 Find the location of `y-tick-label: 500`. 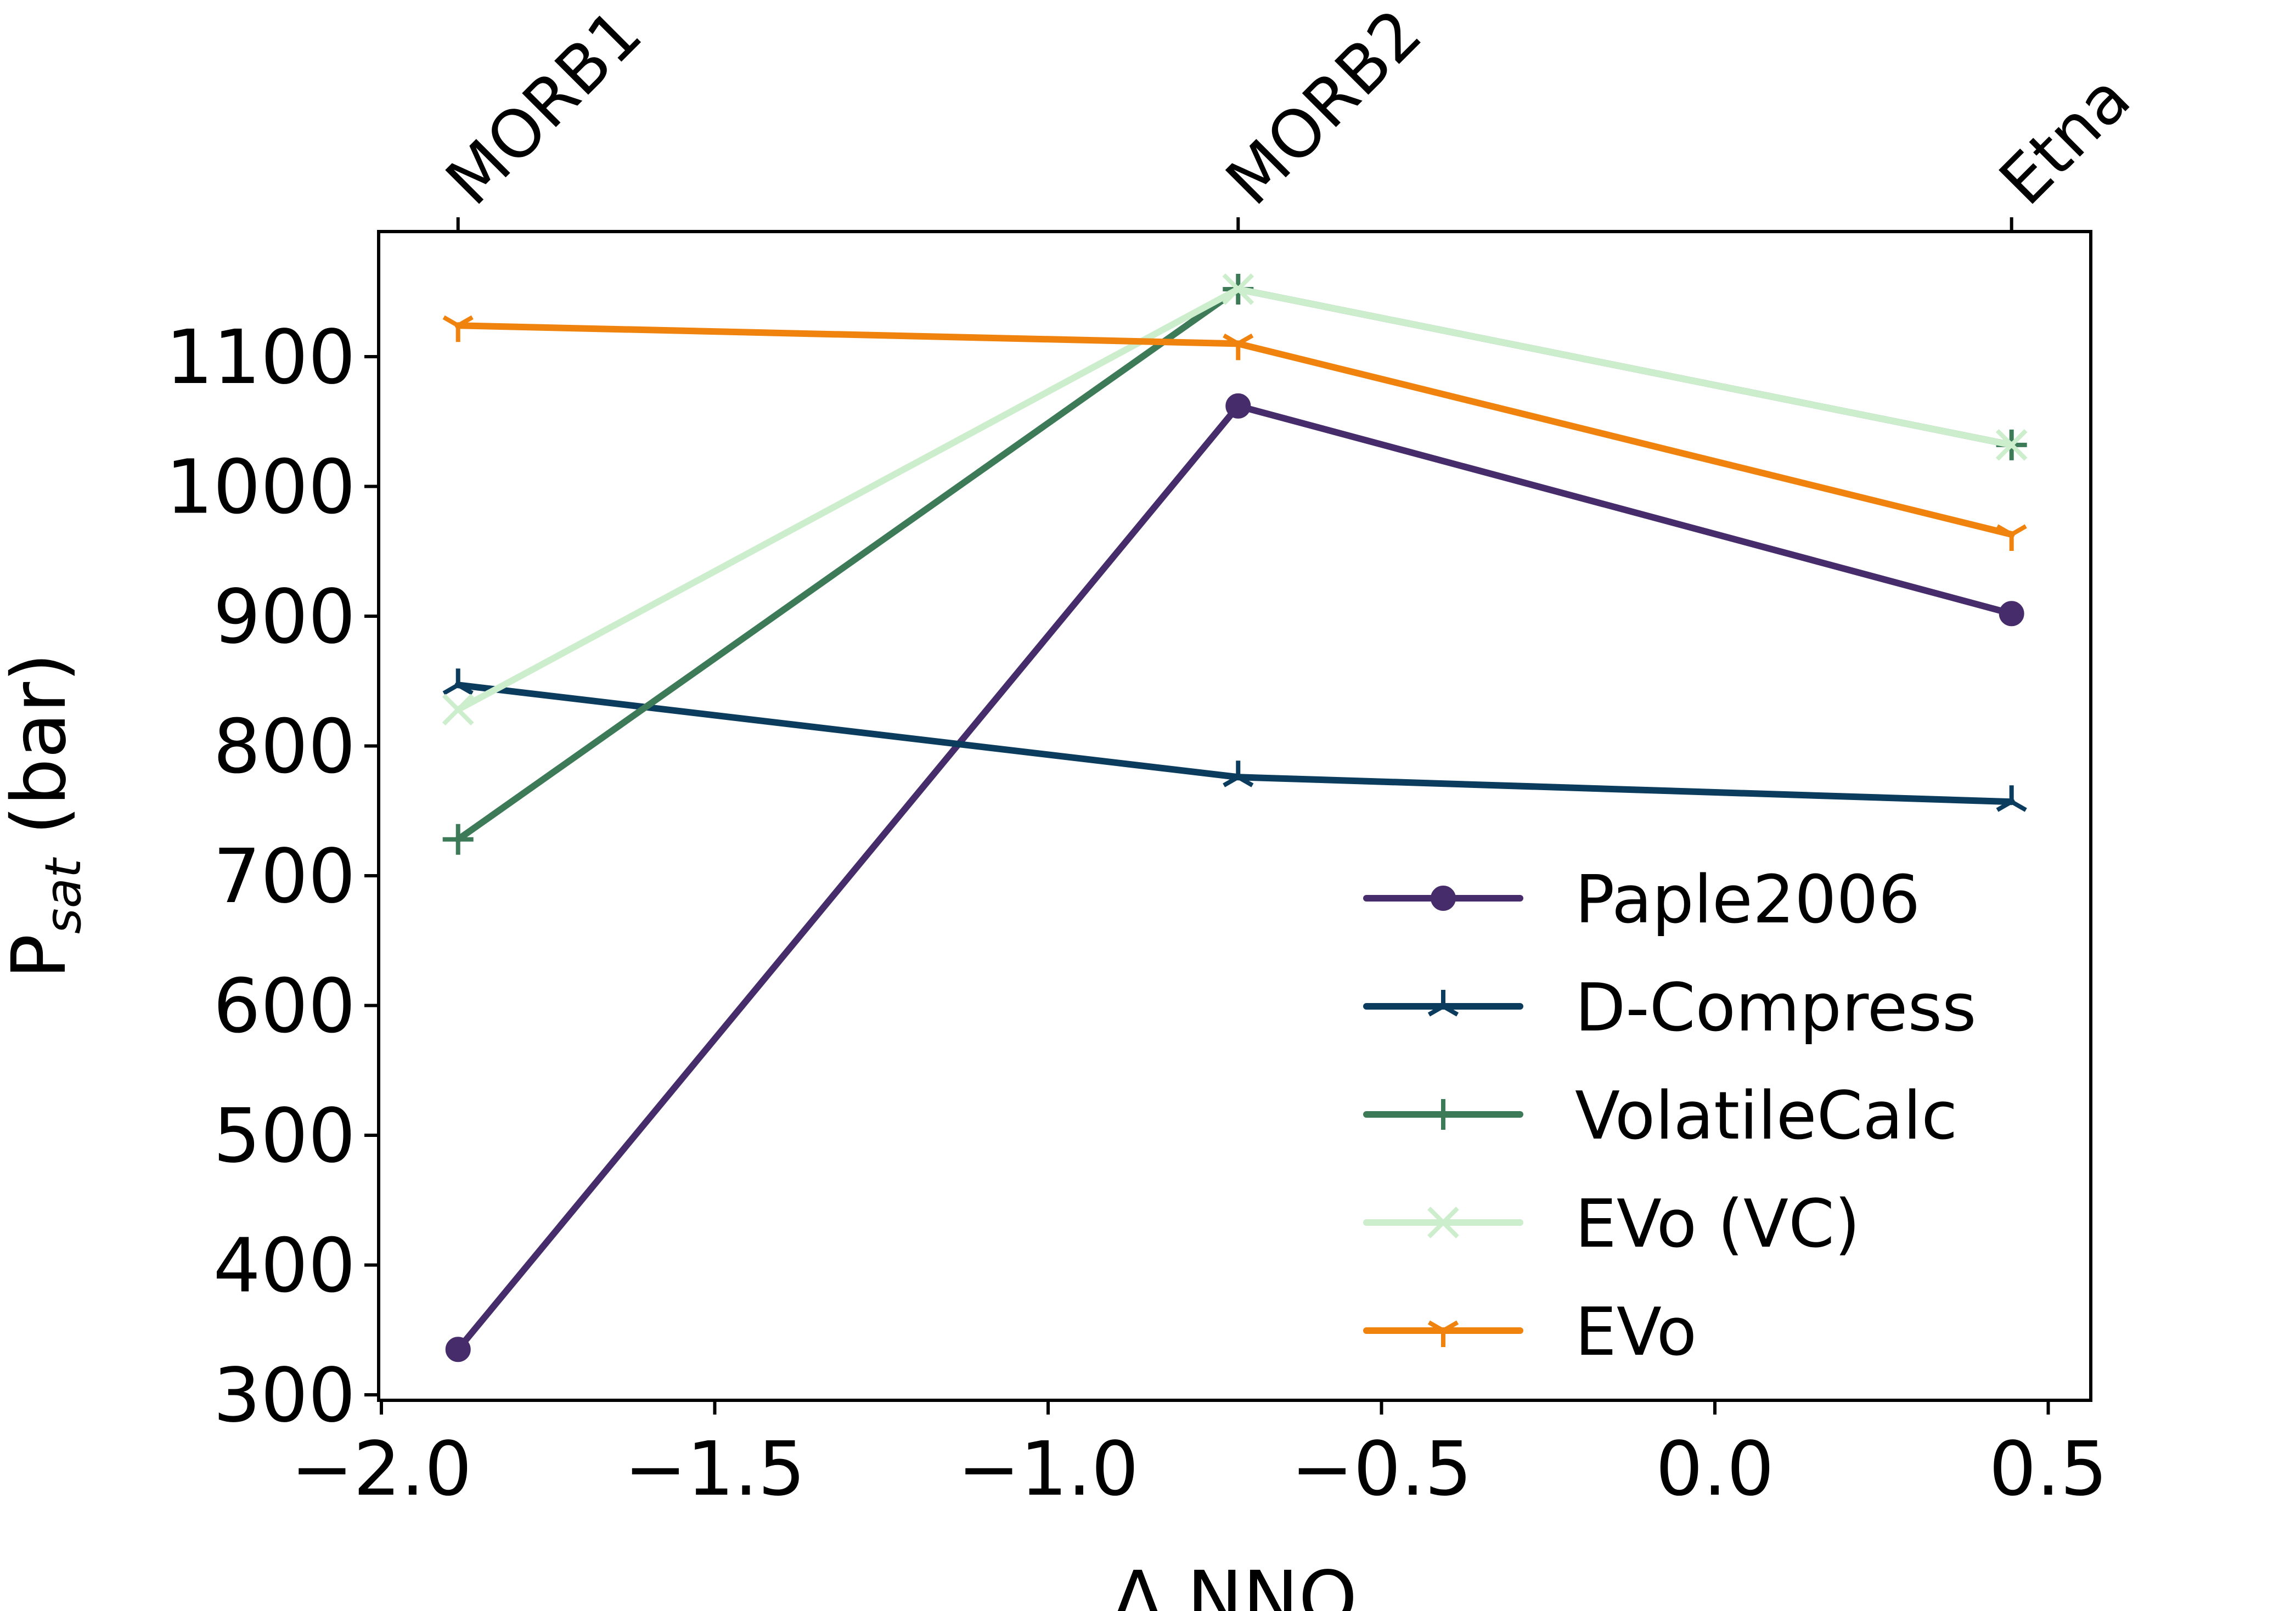

y-tick-label: 500 is located at coordinates (284, 1137).